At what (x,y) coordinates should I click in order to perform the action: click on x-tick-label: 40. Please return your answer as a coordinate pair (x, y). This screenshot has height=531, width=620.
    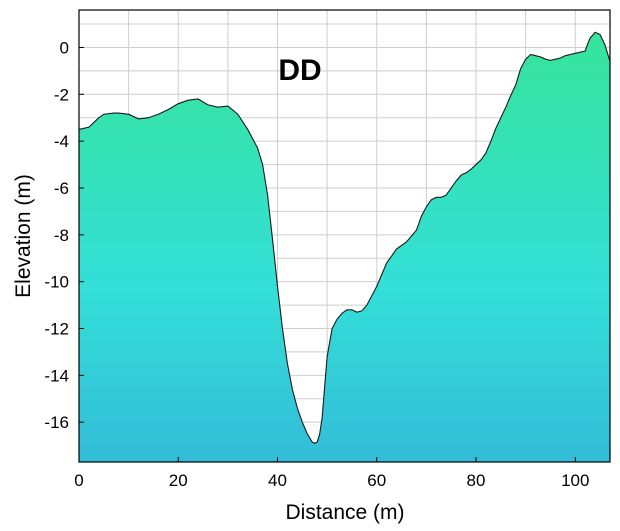
    Looking at the image, I should click on (277, 480).